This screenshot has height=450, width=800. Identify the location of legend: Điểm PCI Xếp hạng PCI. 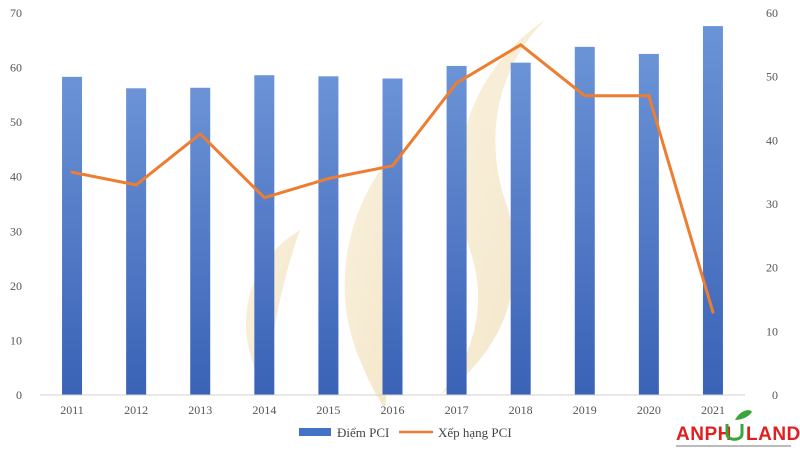
(405, 432).